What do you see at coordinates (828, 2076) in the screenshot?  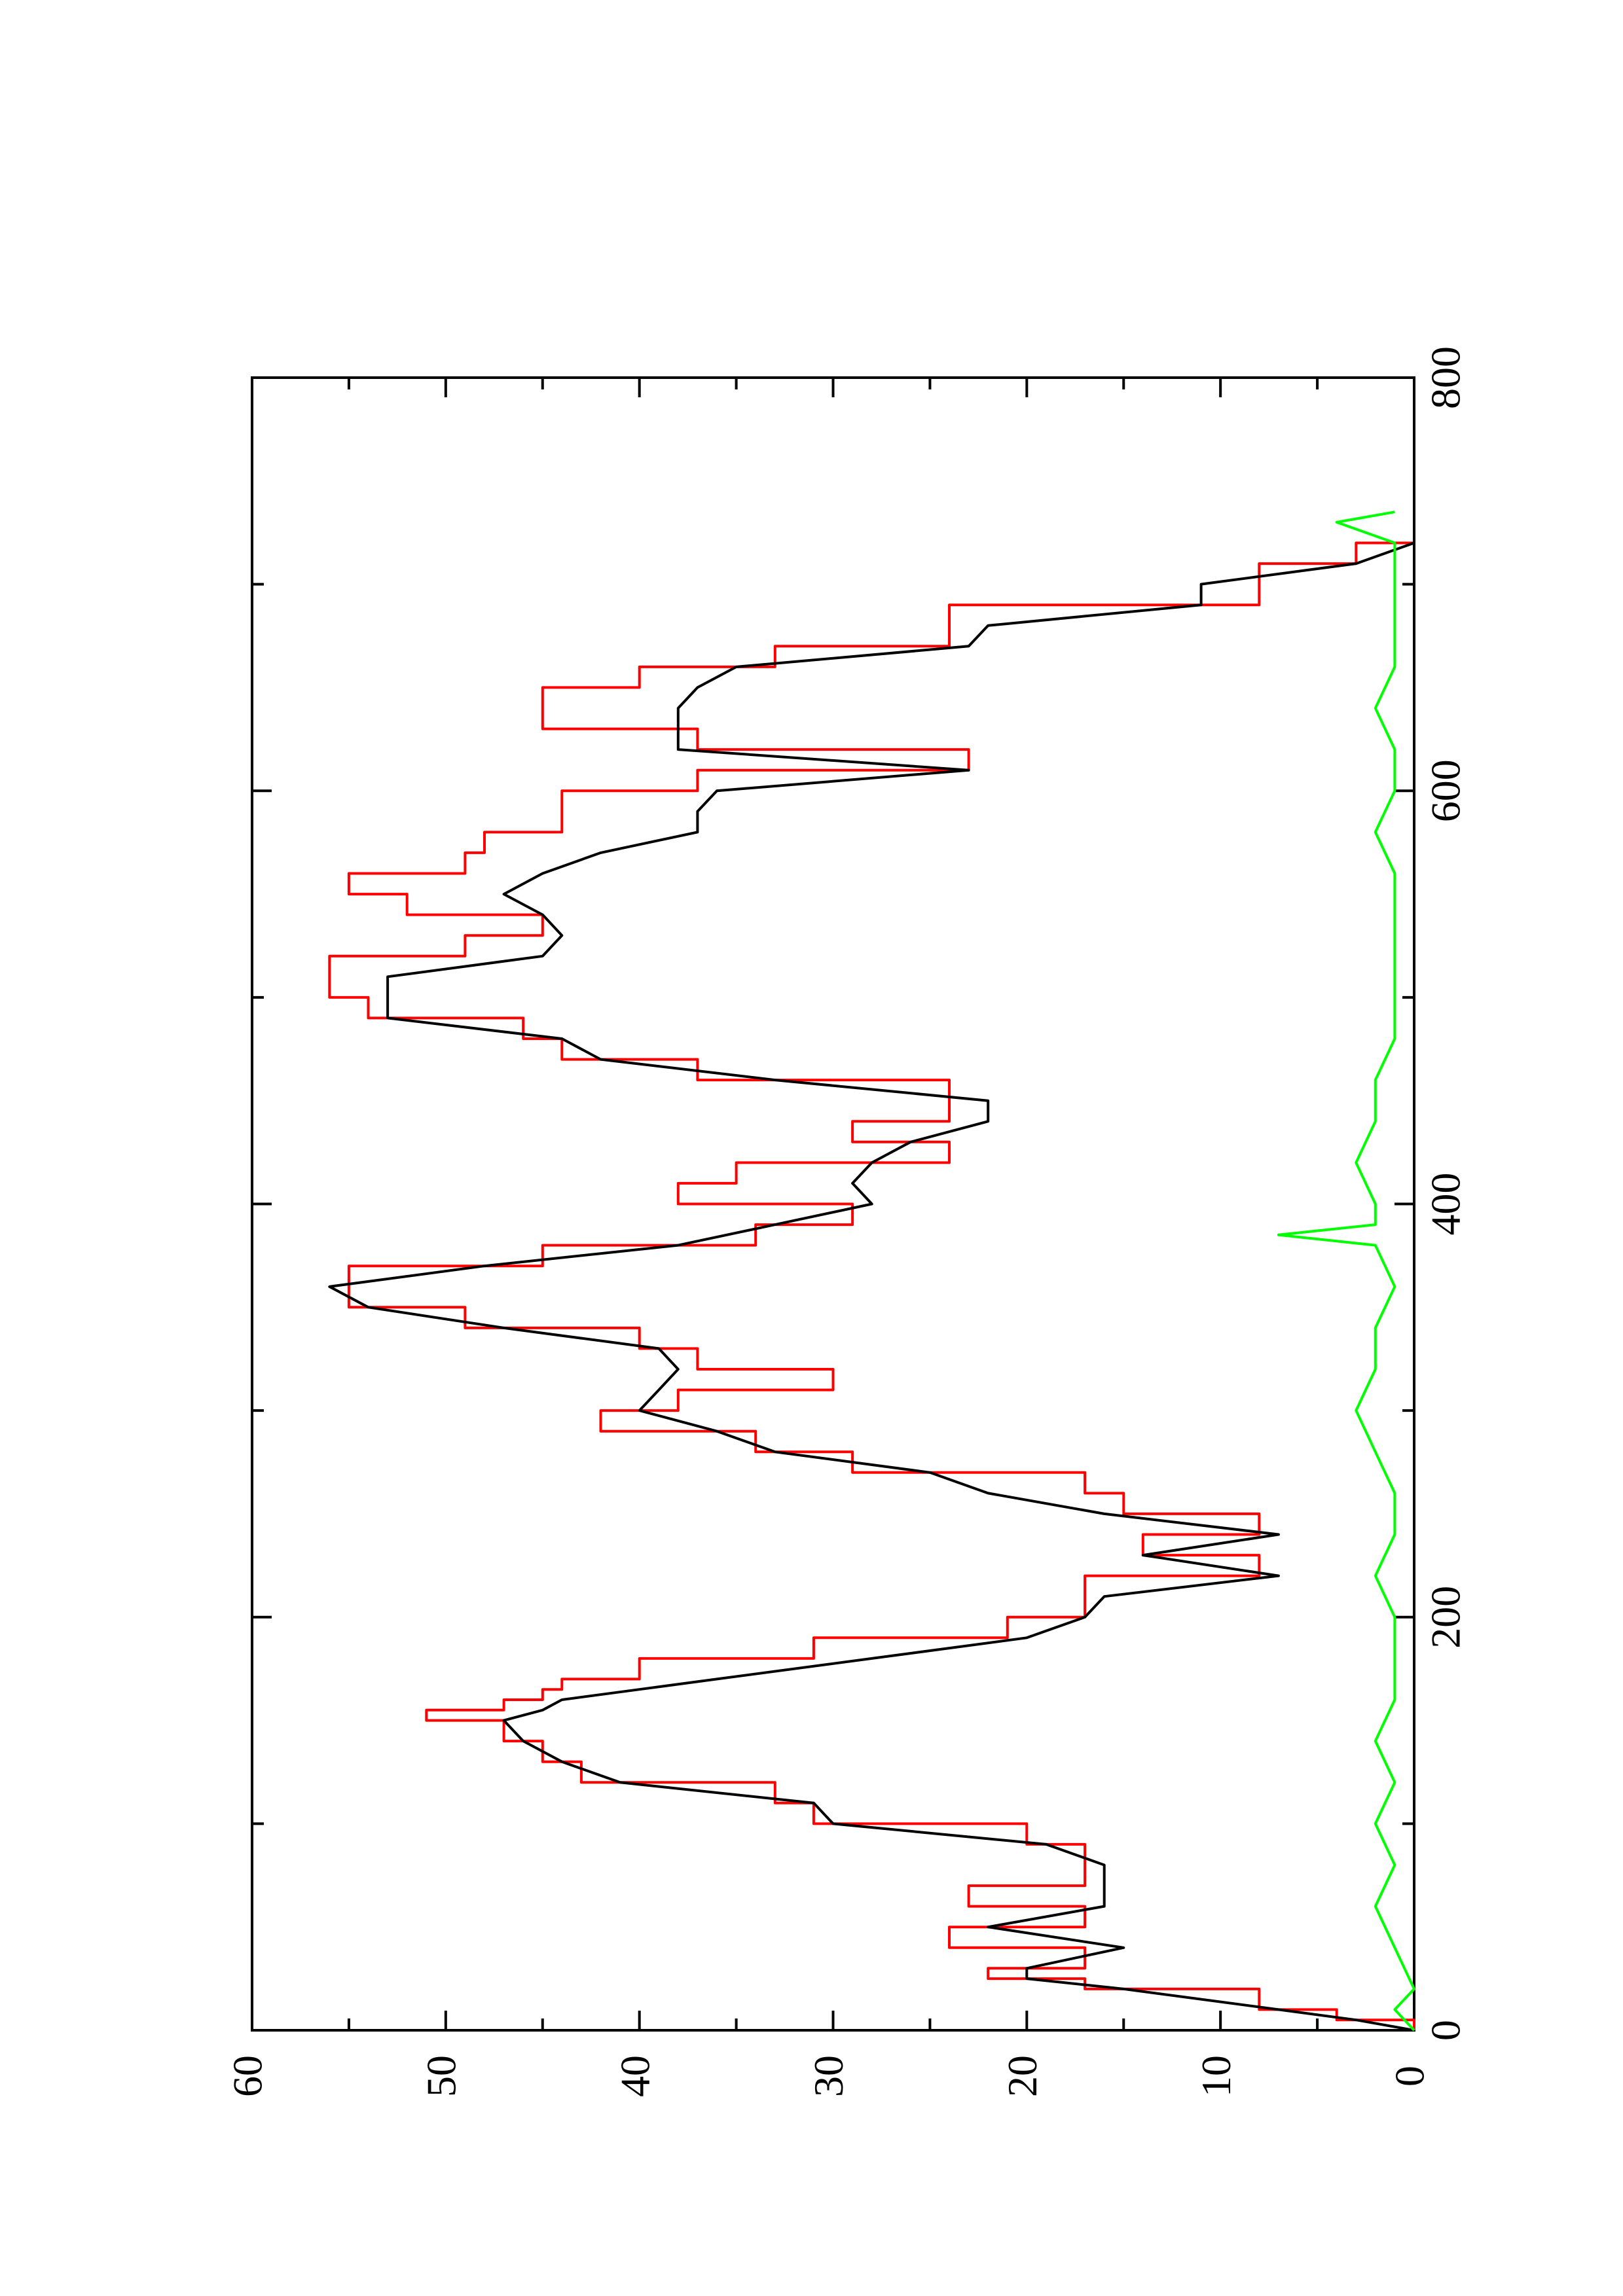 I see `y-tick-label: 30` at bounding box center [828, 2076].